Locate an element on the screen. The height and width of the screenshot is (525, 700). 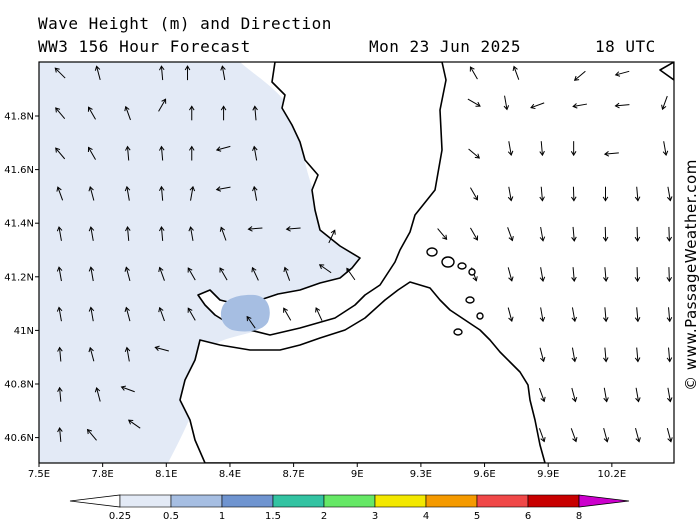
x-tick-label: 8.7E is located at coordinates (293, 474).